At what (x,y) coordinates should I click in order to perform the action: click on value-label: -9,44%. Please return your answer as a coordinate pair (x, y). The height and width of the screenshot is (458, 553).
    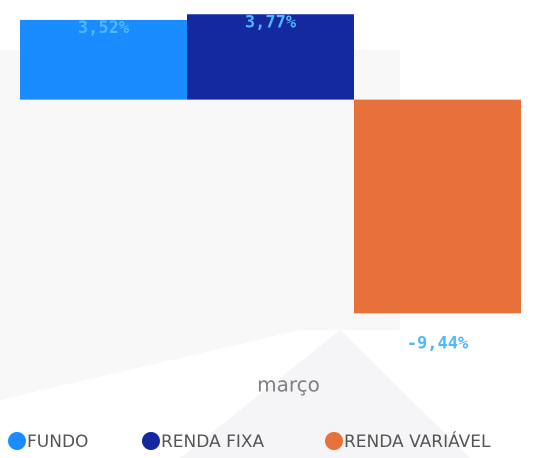
    Looking at the image, I should click on (438, 343).